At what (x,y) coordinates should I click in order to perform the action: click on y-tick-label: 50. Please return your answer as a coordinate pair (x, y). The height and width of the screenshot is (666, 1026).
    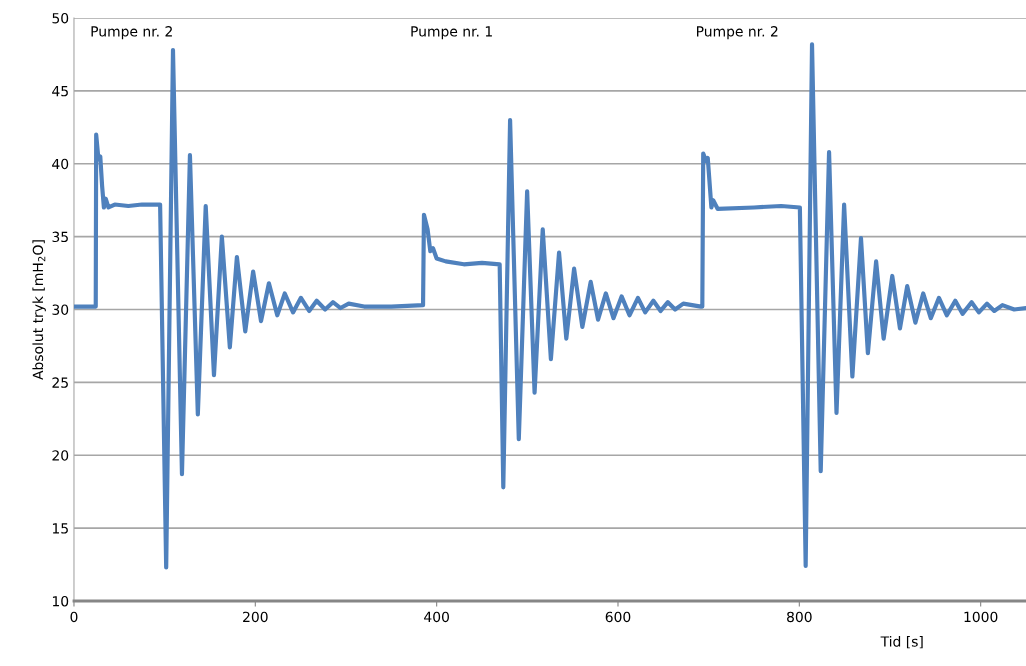
    Looking at the image, I should click on (60, 18).